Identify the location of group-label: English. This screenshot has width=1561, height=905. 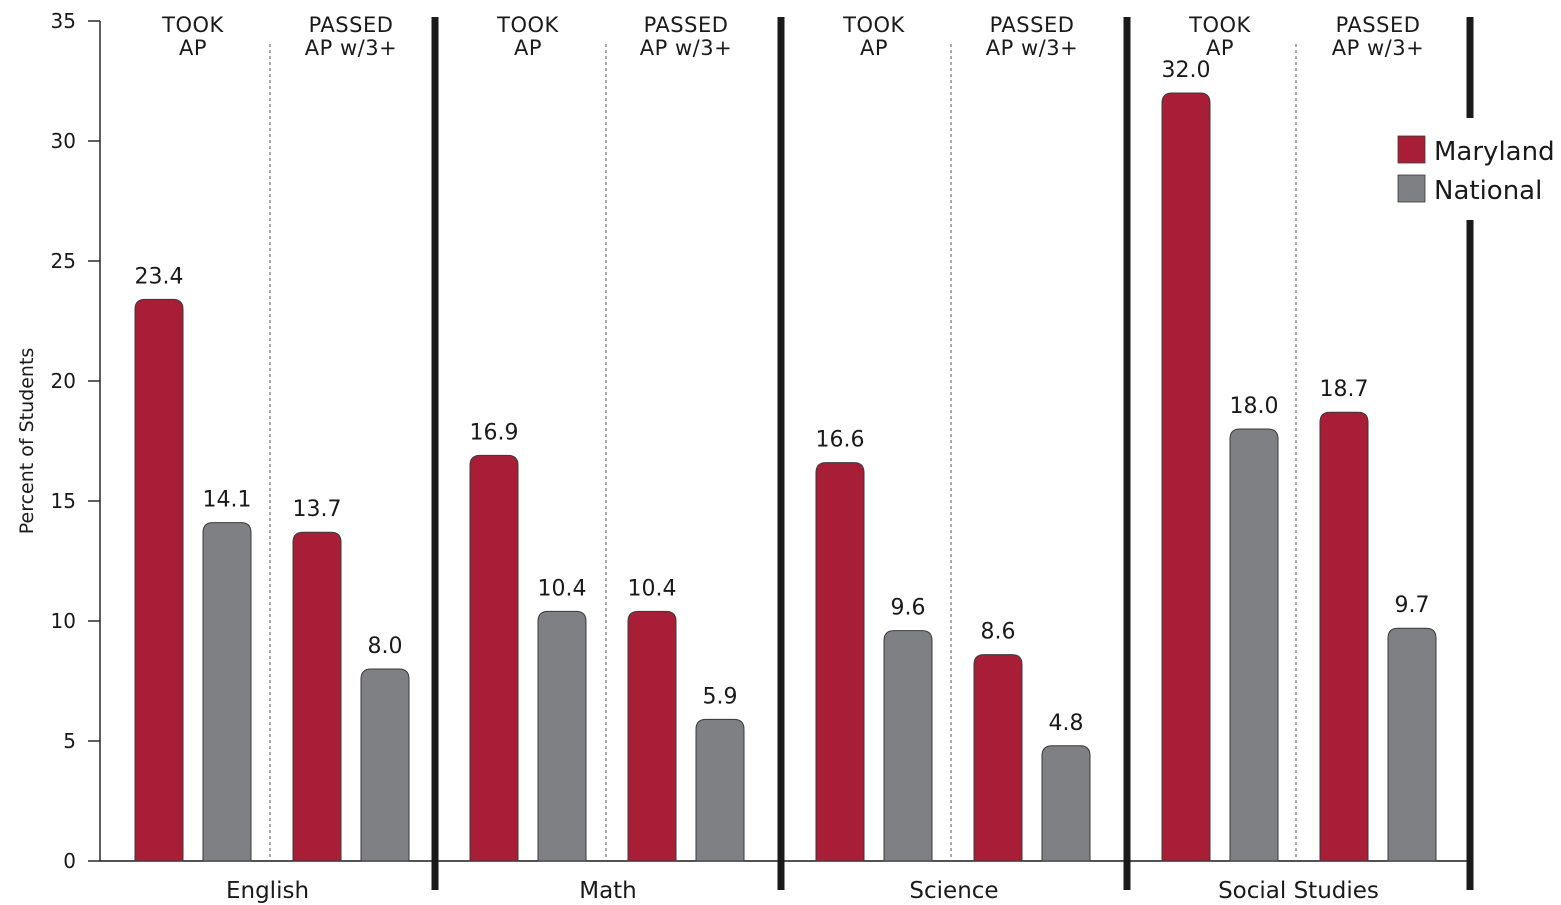
(267, 891).